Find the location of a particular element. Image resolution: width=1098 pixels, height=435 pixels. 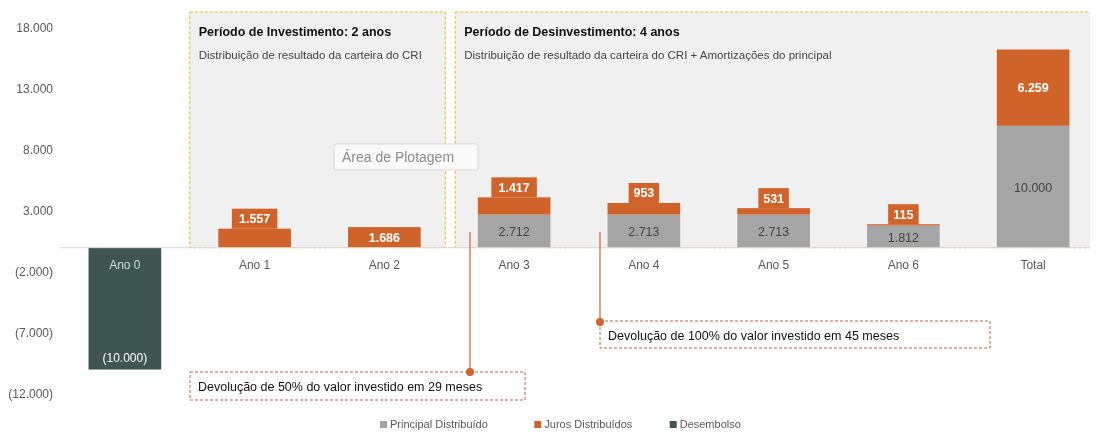

annotation: Distribuição de resultado da carteira do CRI + Amortizações do principal is located at coordinates (648, 55).